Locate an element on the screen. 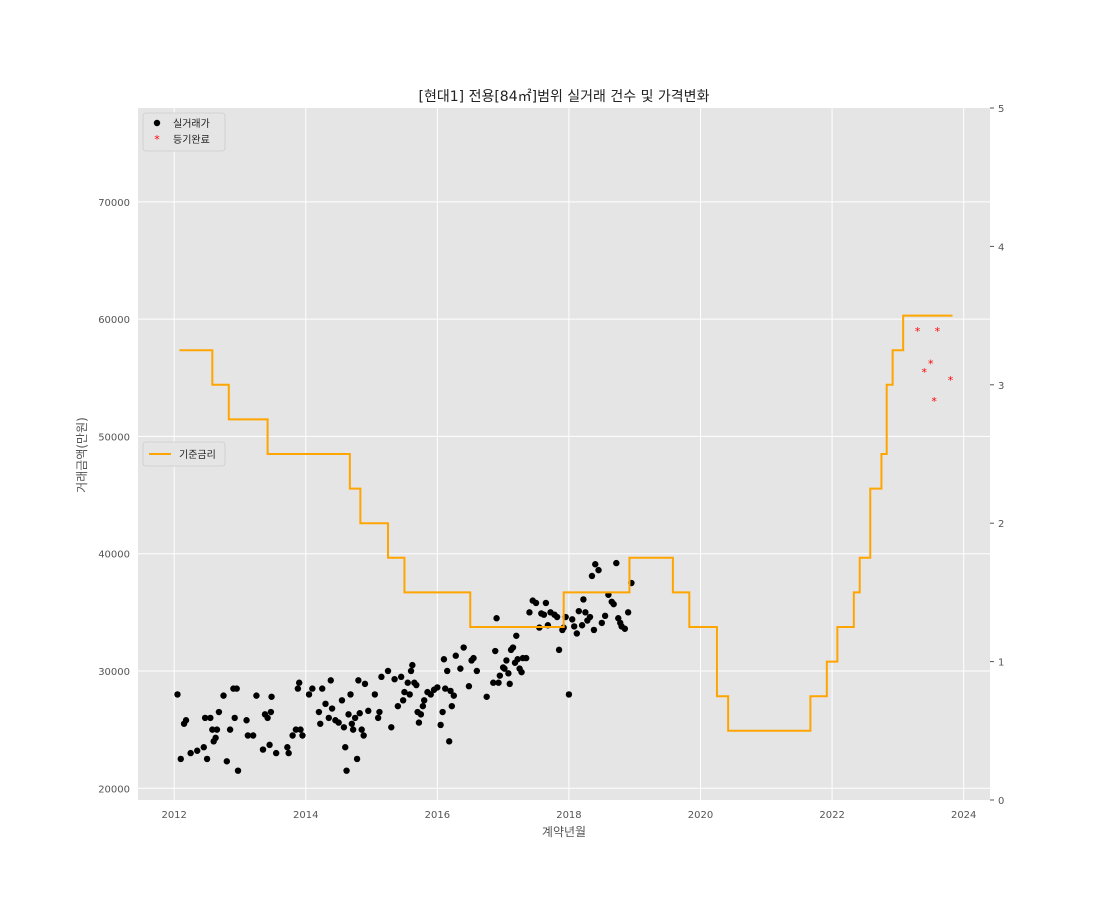 This screenshot has width=1100, height=900. y2-tick-label: 5 is located at coordinates (1001, 109).